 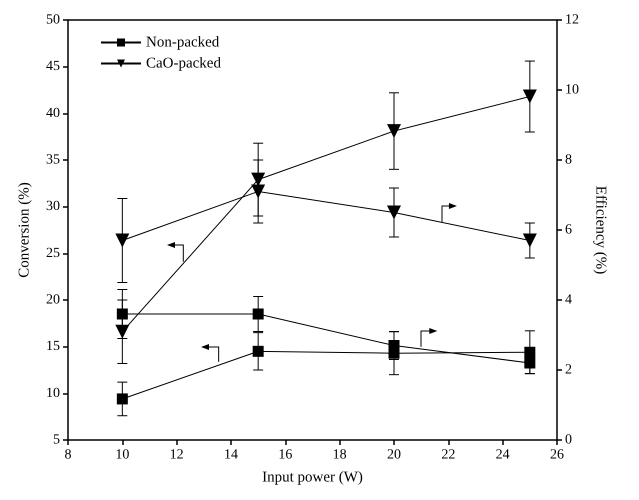 What do you see at coordinates (231, 455) in the screenshot?
I see `x-tick-label: 14` at bounding box center [231, 455].